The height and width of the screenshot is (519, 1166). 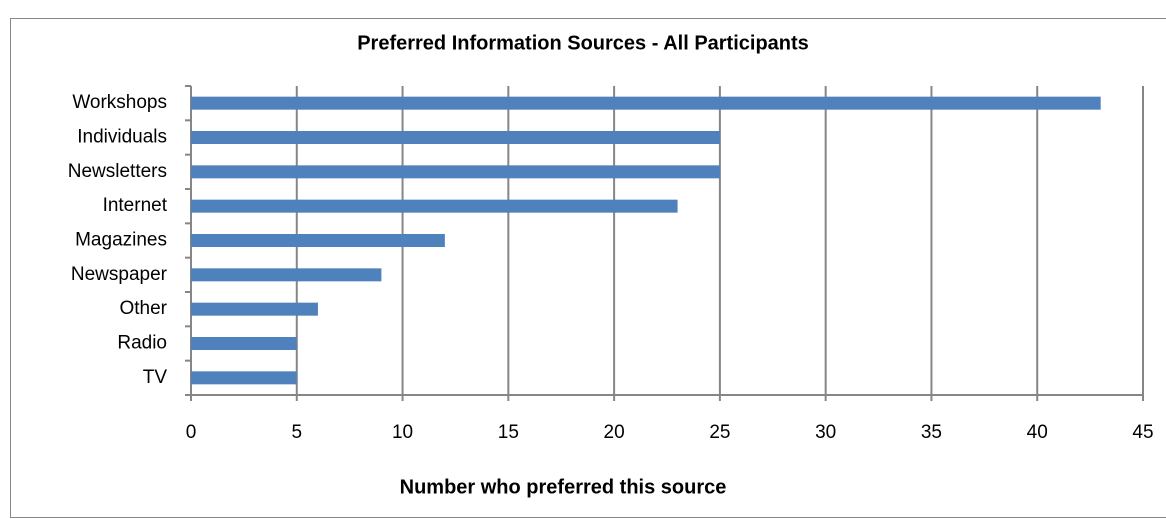 What do you see at coordinates (719, 432) in the screenshot?
I see `x-tick-label: 25` at bounding box center [719, 432].